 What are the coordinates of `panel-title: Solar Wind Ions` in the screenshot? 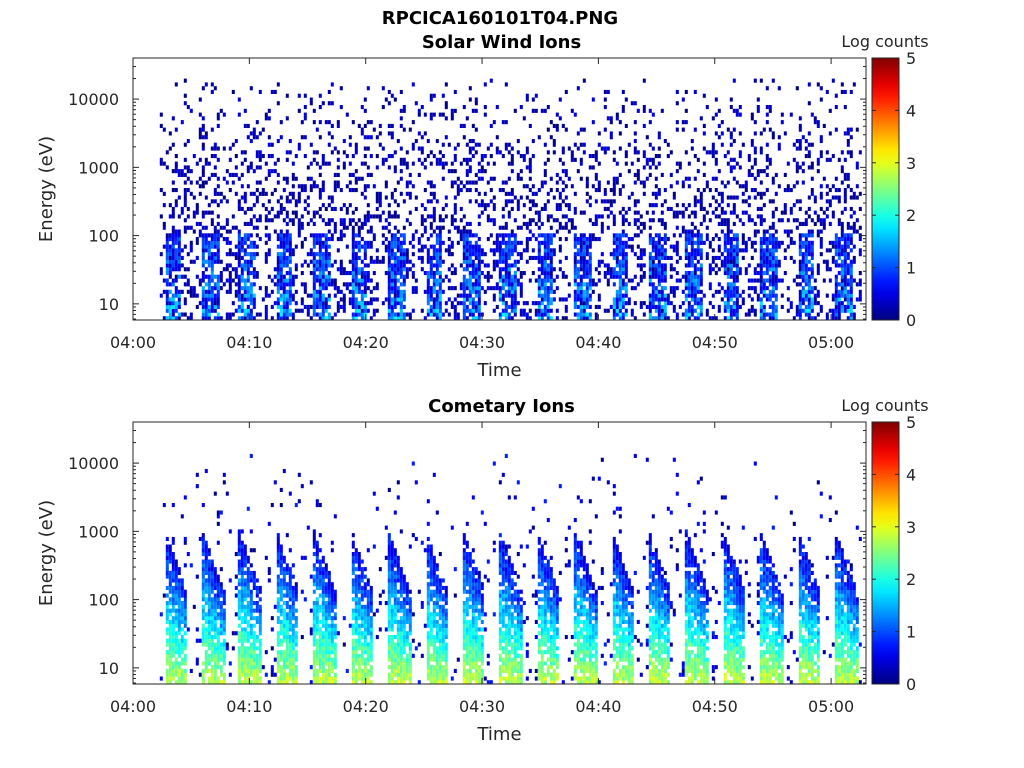 It's located at (501, 42).